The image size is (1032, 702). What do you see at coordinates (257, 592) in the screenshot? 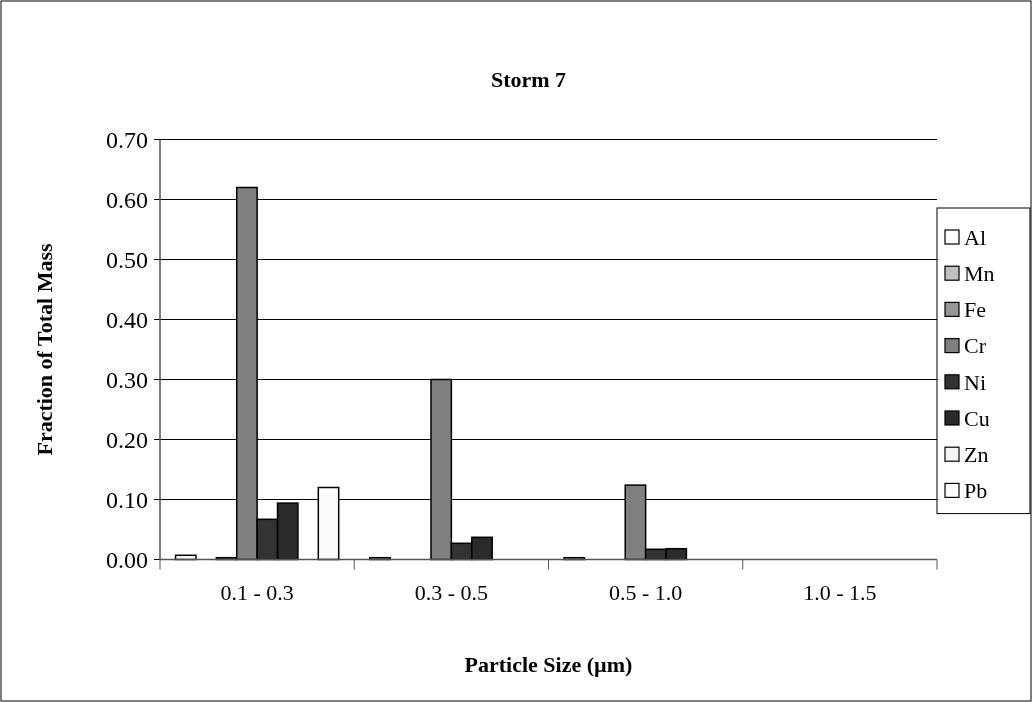
I see `x-tick-label: 0.1 - 0.3` at bounding box center [257, 592].